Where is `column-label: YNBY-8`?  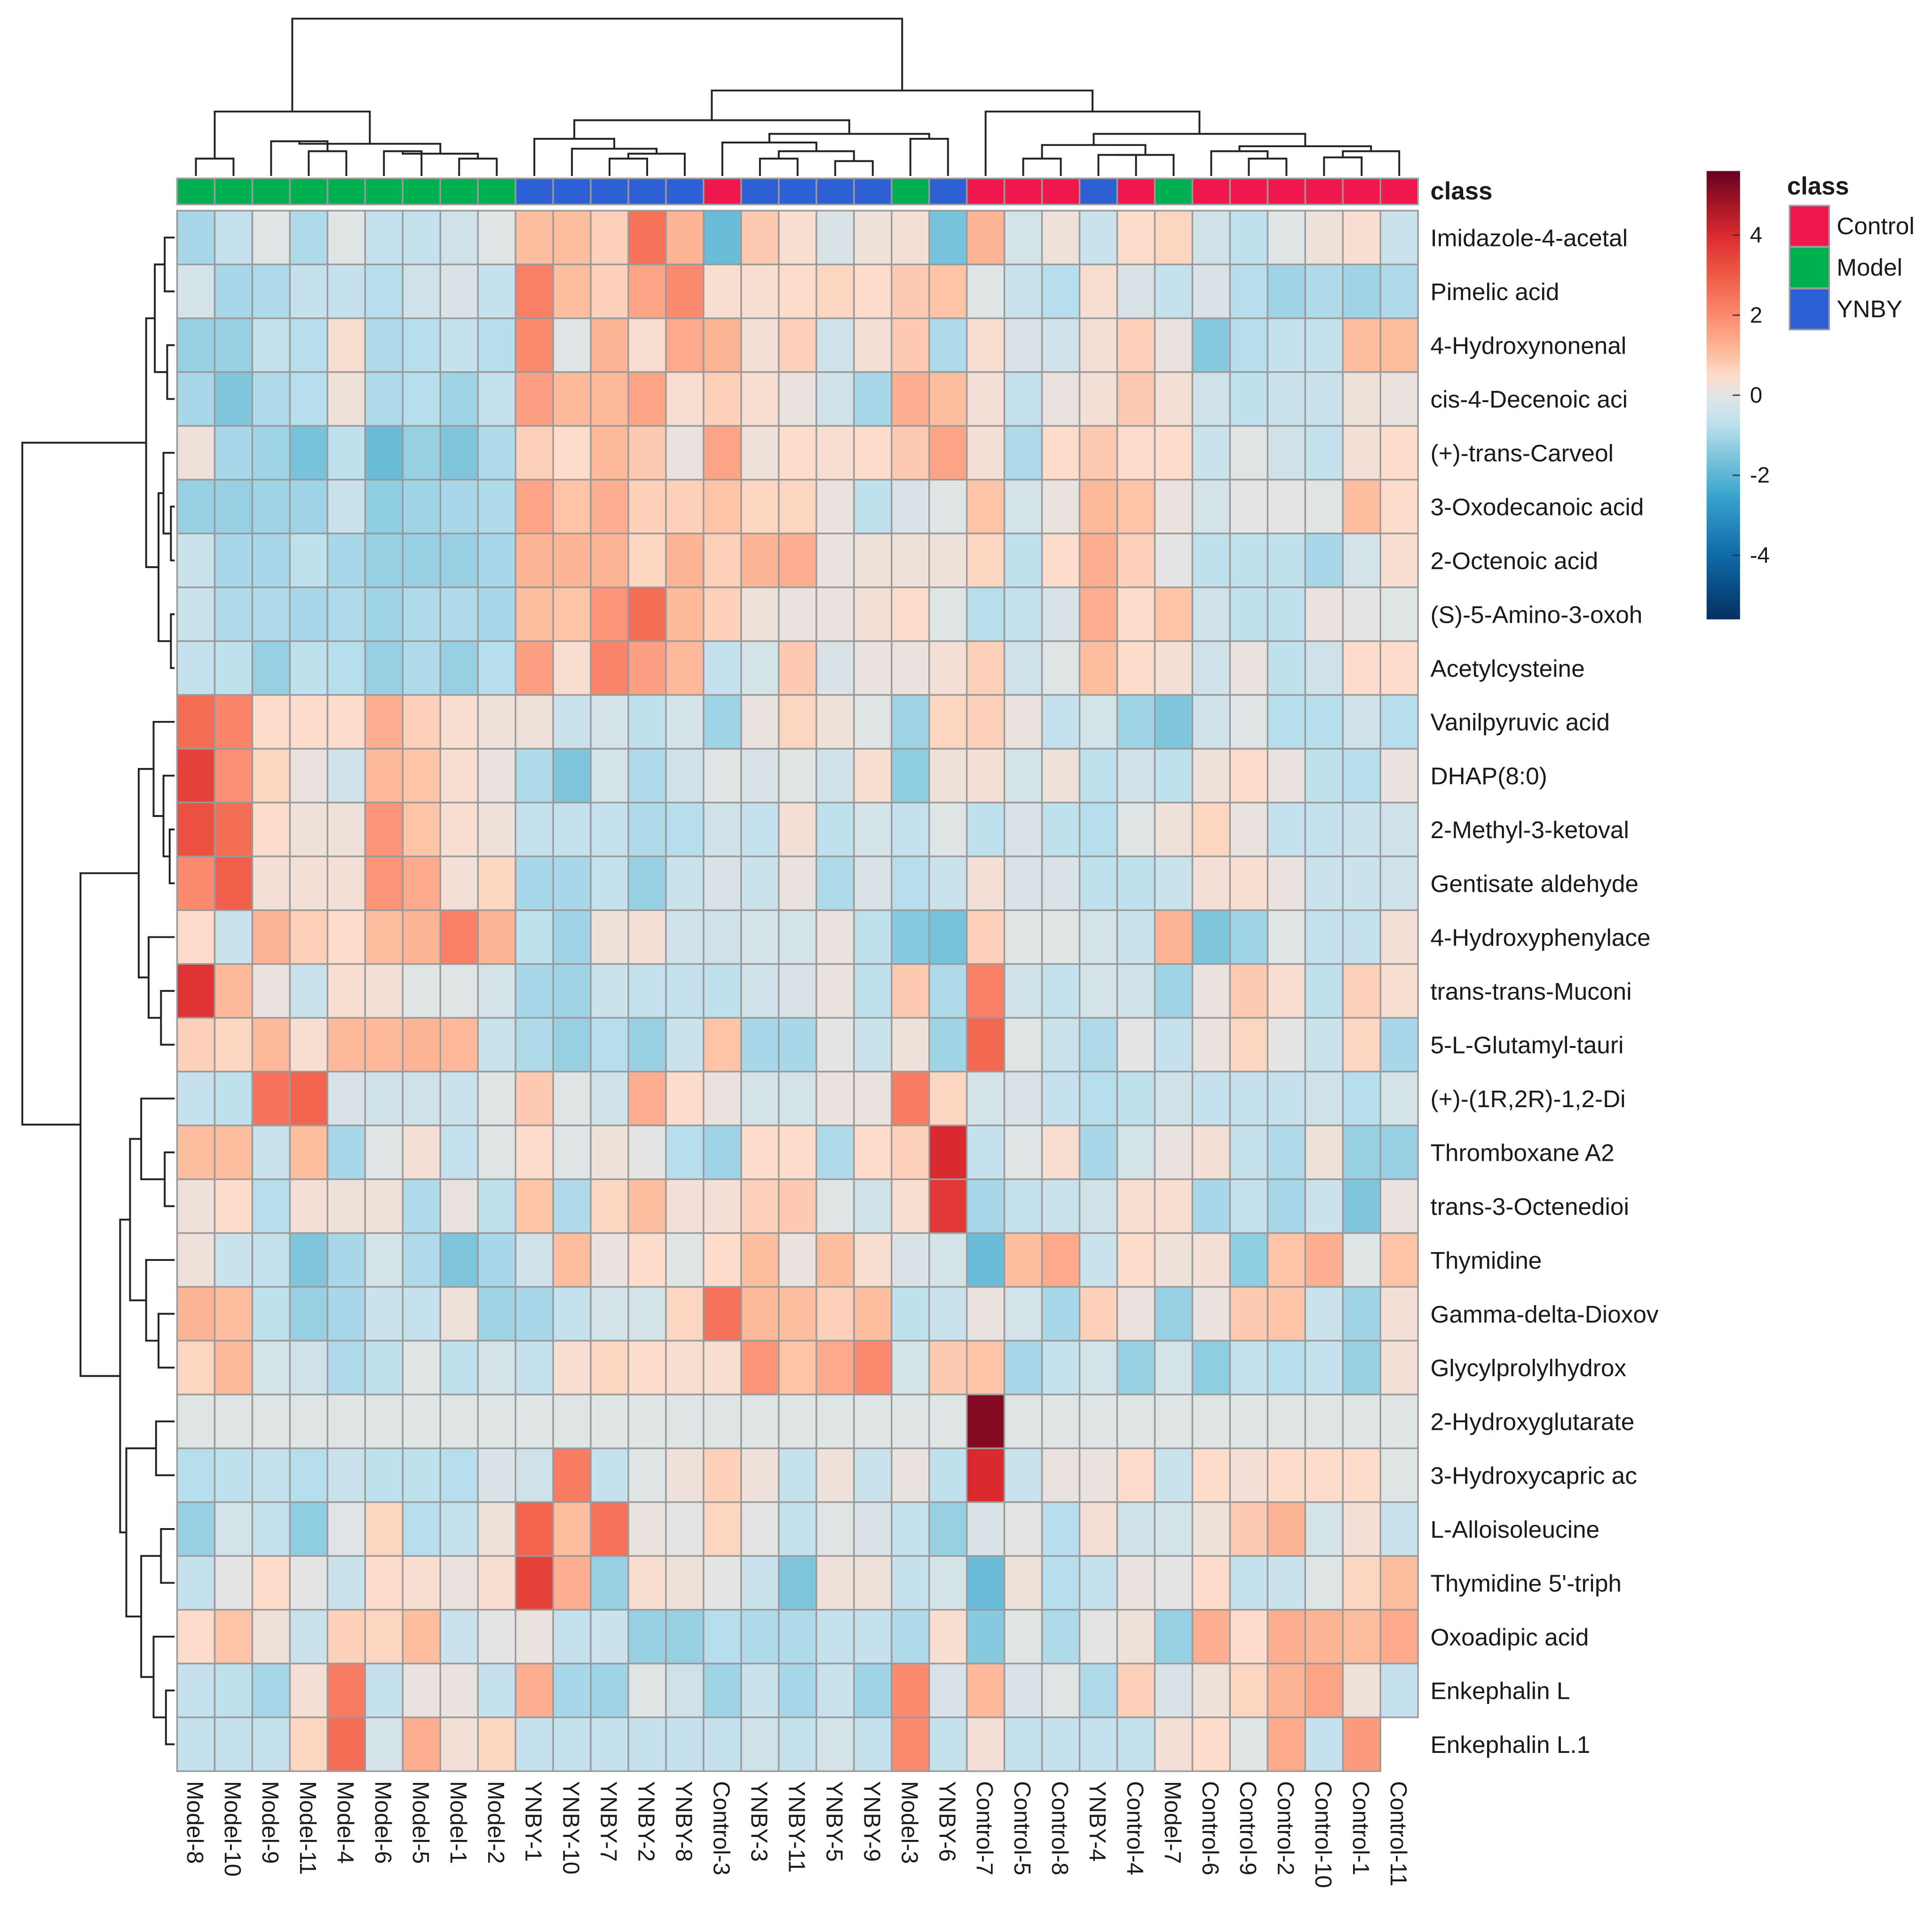
column-label: YNBY-8 is located at coordinates (684, 1822).